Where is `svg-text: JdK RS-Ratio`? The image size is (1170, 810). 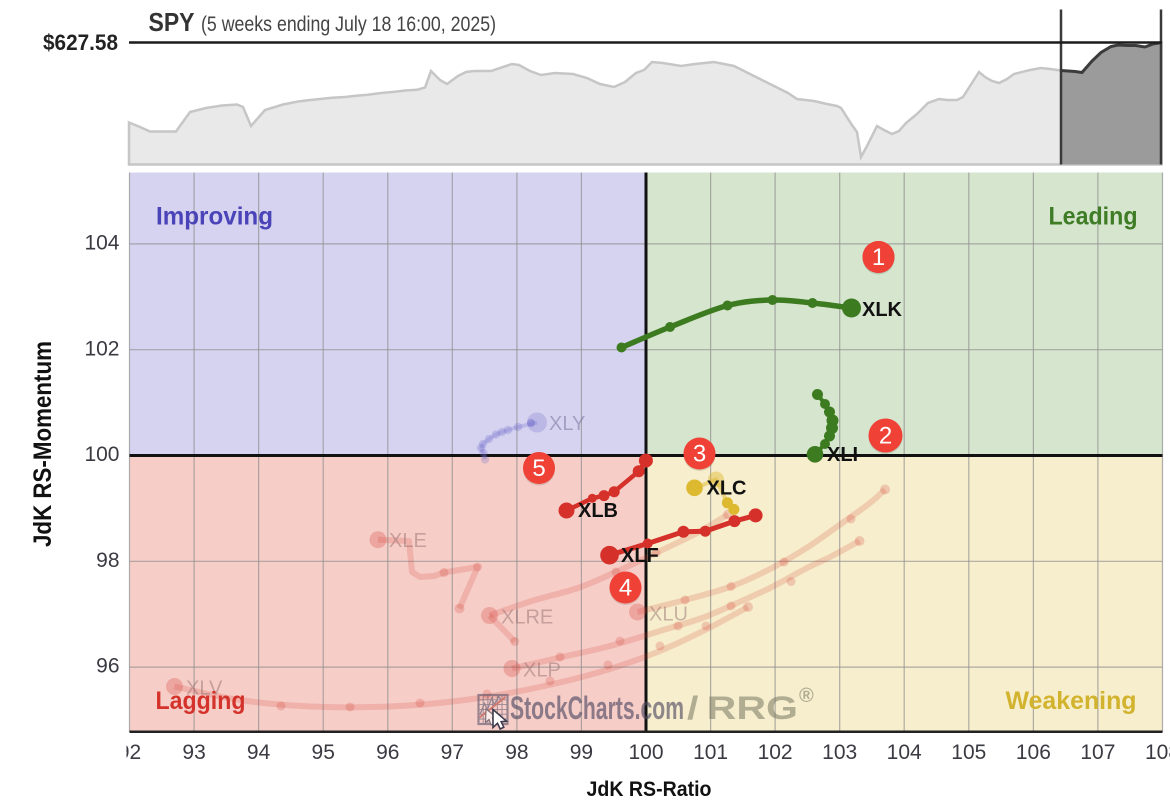 svg-text: JdK RS-Ratio is located at coordinates (649, 789).